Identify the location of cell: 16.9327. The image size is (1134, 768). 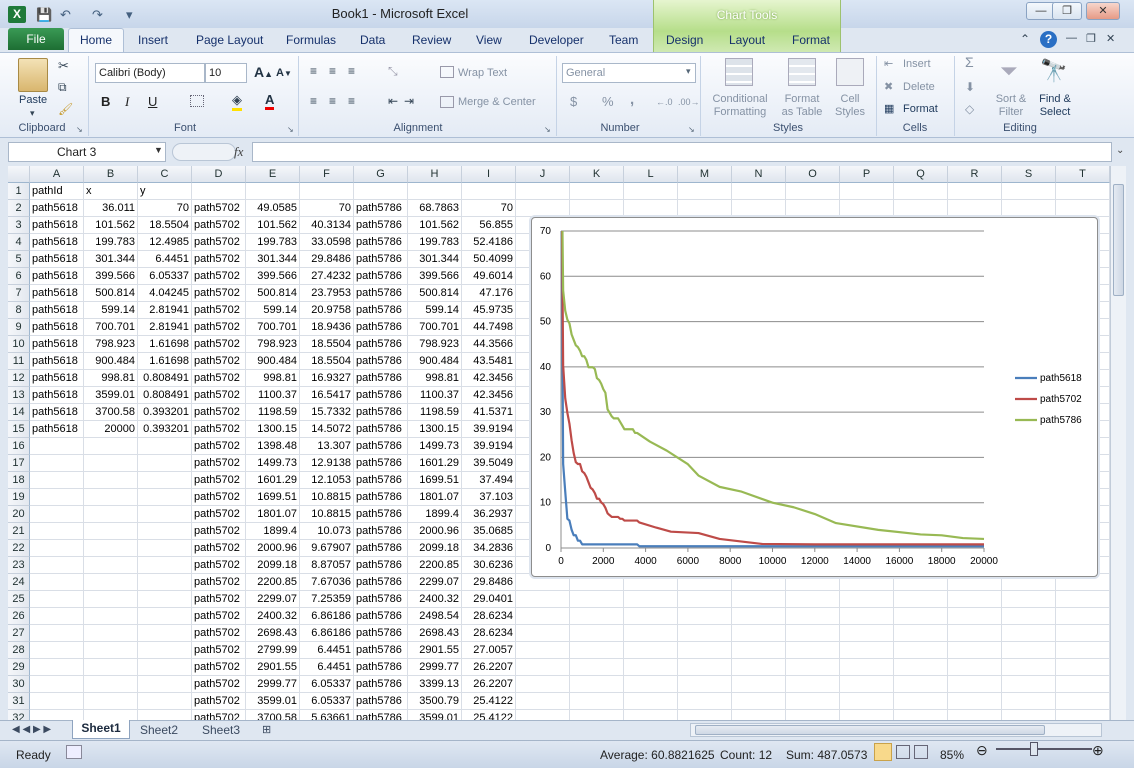
(331, 378).